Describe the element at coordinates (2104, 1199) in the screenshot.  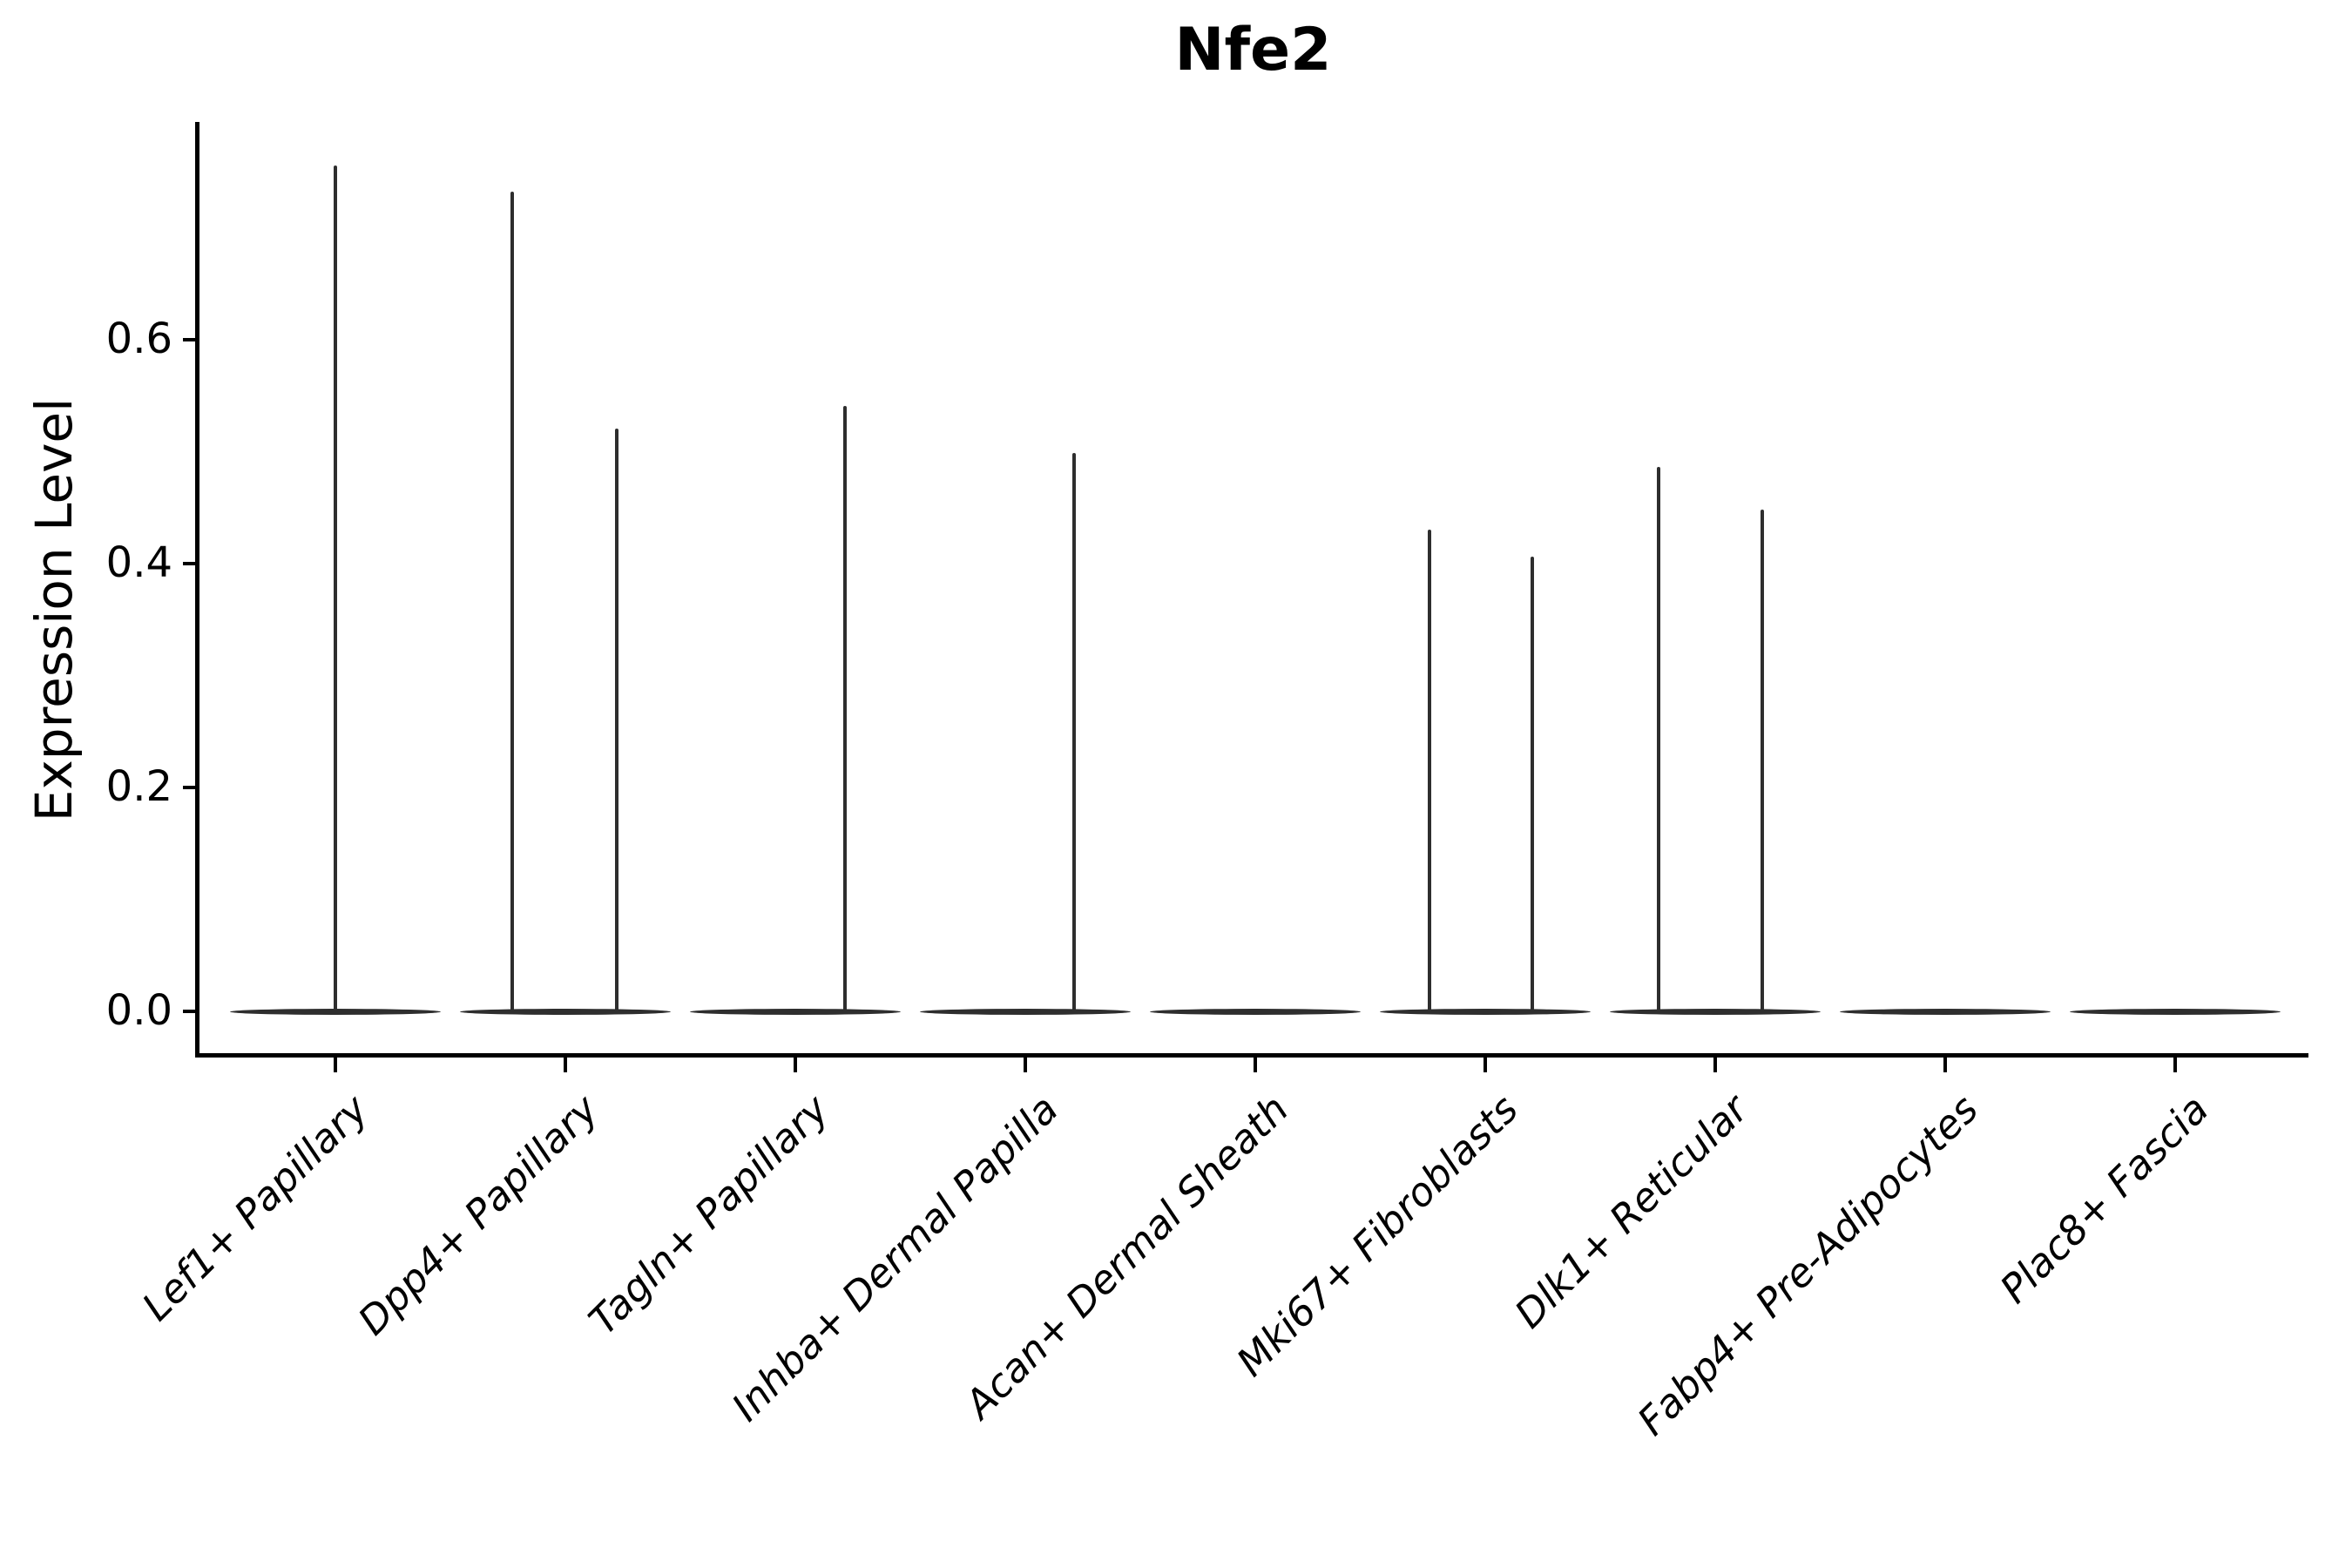
I see `x-tick-label: Plac8+ Fascia` at that location.